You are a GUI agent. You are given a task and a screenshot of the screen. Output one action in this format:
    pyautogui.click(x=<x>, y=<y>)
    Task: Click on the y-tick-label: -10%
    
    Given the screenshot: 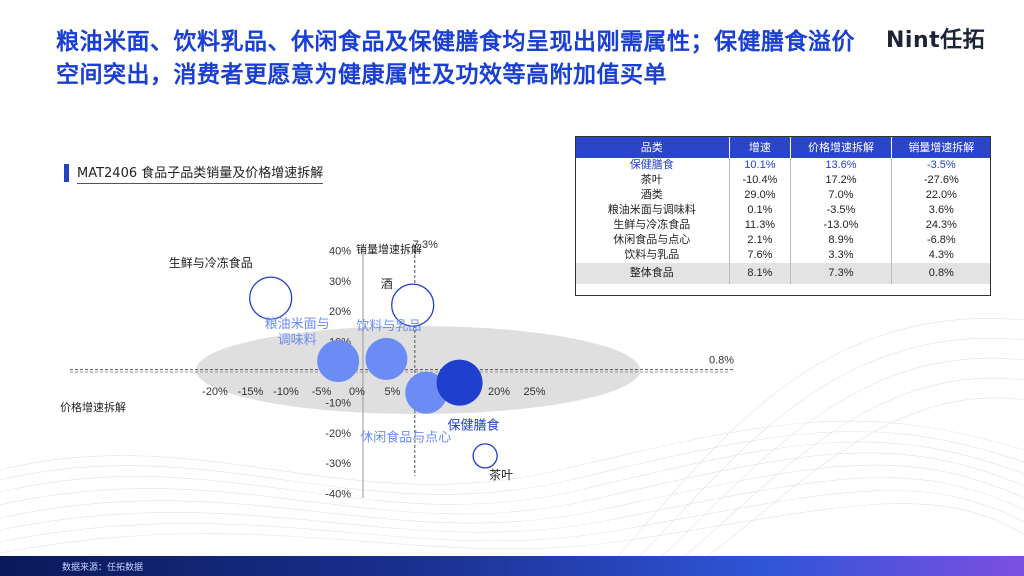 What is the action you would take?
    pyautogui.click(x=338, y=403)
    